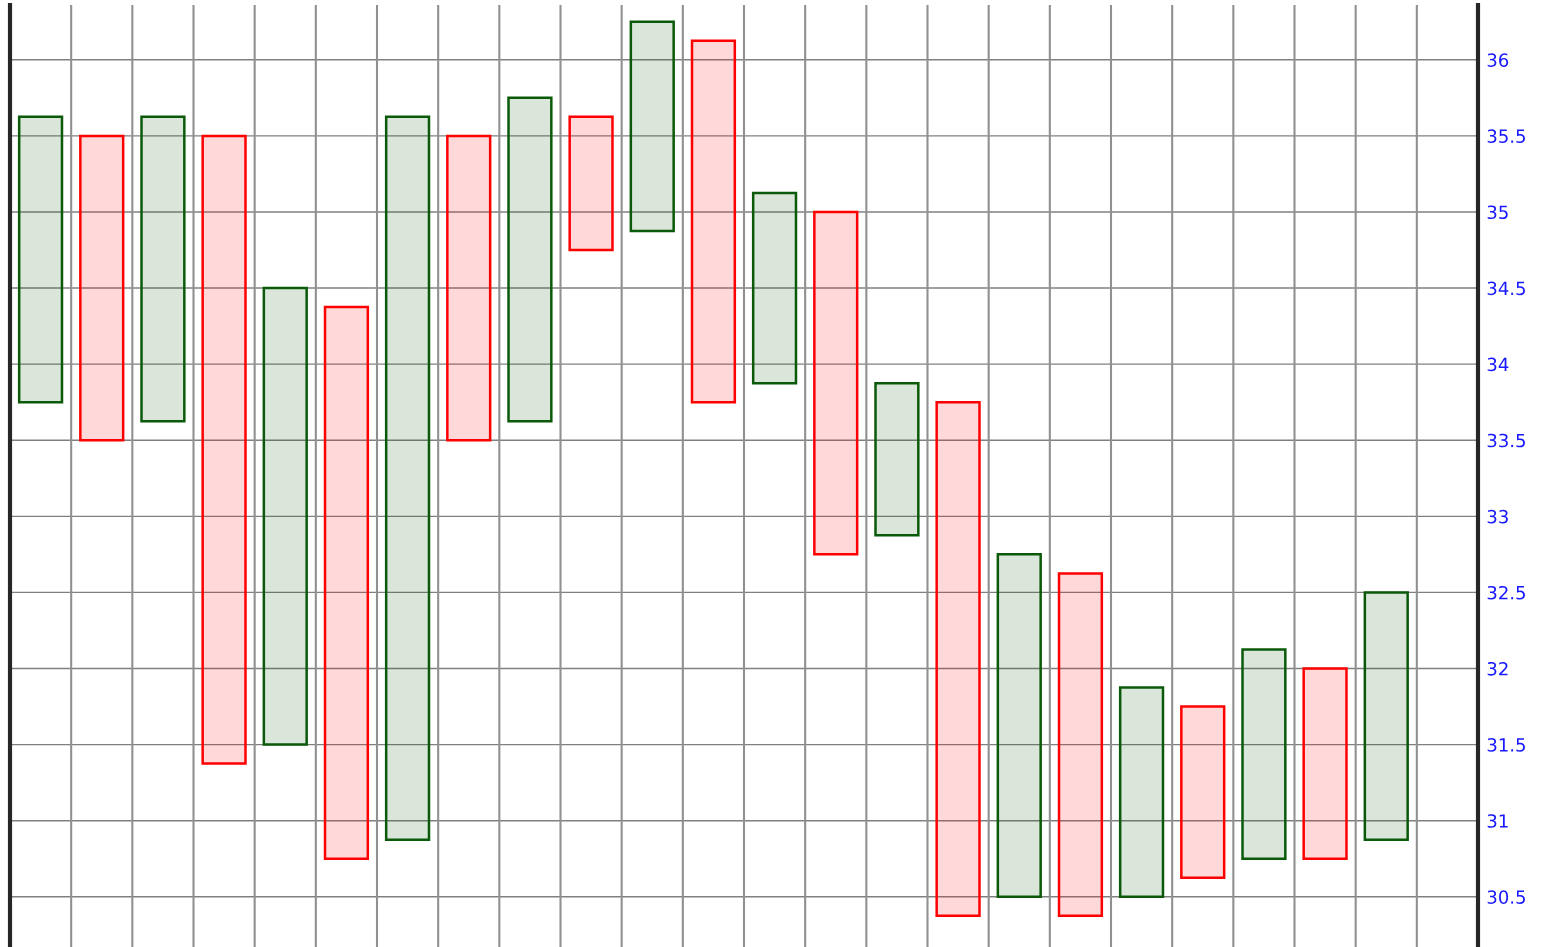  I want to click on y-tick-label: 31.5, so click(1506, 745).